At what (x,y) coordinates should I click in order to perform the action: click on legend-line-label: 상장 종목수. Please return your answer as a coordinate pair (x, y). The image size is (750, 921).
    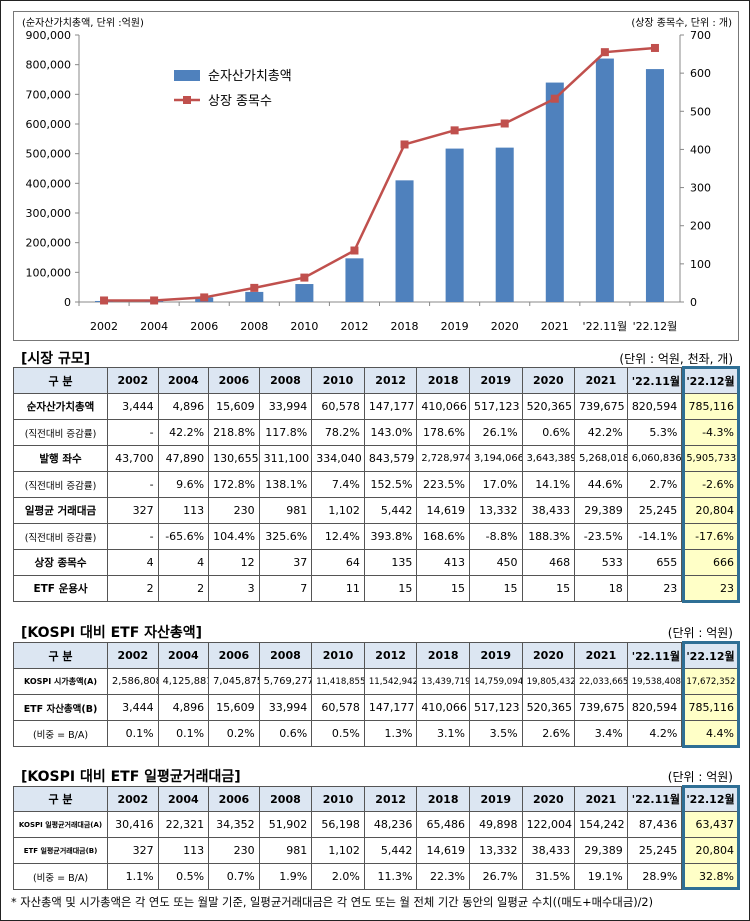
    Looking at the image, I should click on (240, 101).